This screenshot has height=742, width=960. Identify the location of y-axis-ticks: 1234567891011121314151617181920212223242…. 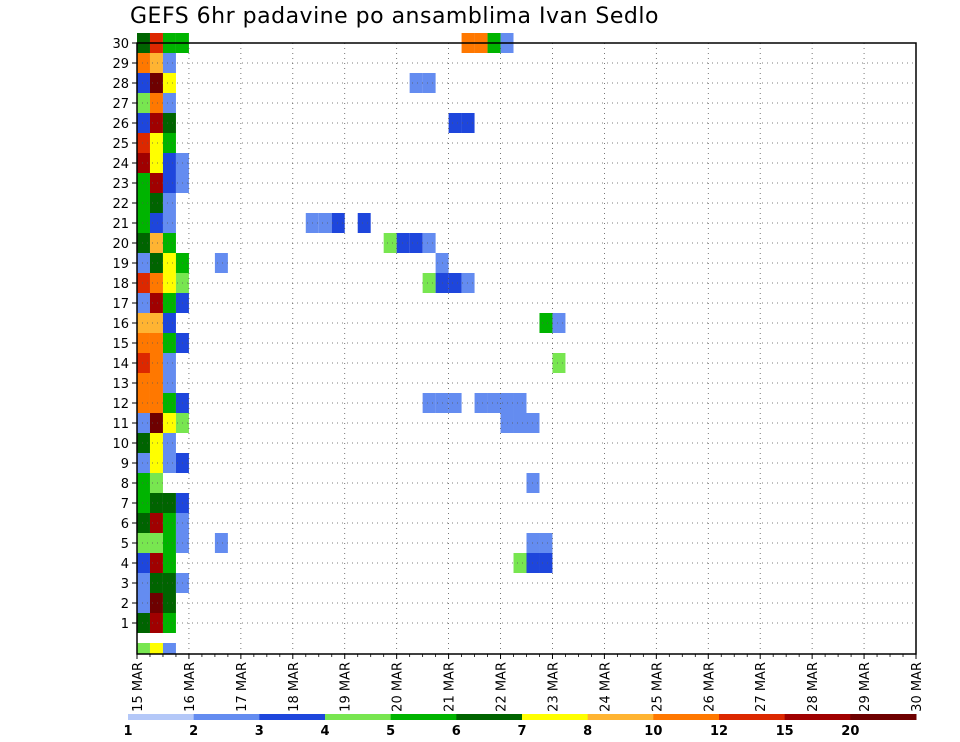
(124, 334).